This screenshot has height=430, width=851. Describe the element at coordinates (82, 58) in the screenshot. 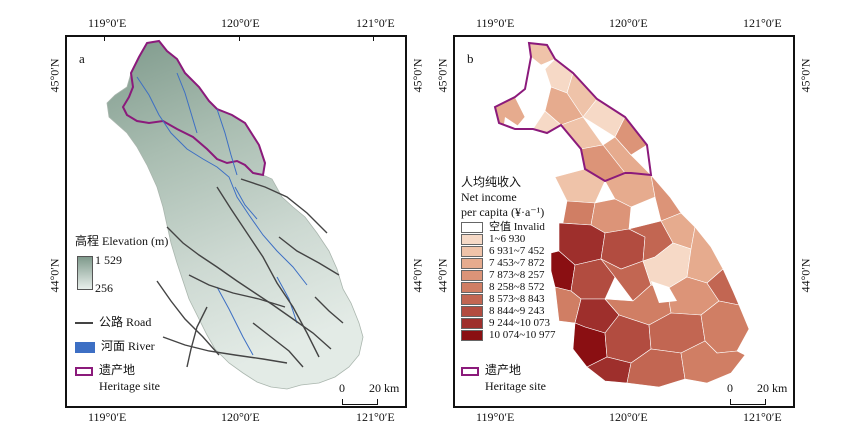

I see `panel-letter-a: a` at that location.